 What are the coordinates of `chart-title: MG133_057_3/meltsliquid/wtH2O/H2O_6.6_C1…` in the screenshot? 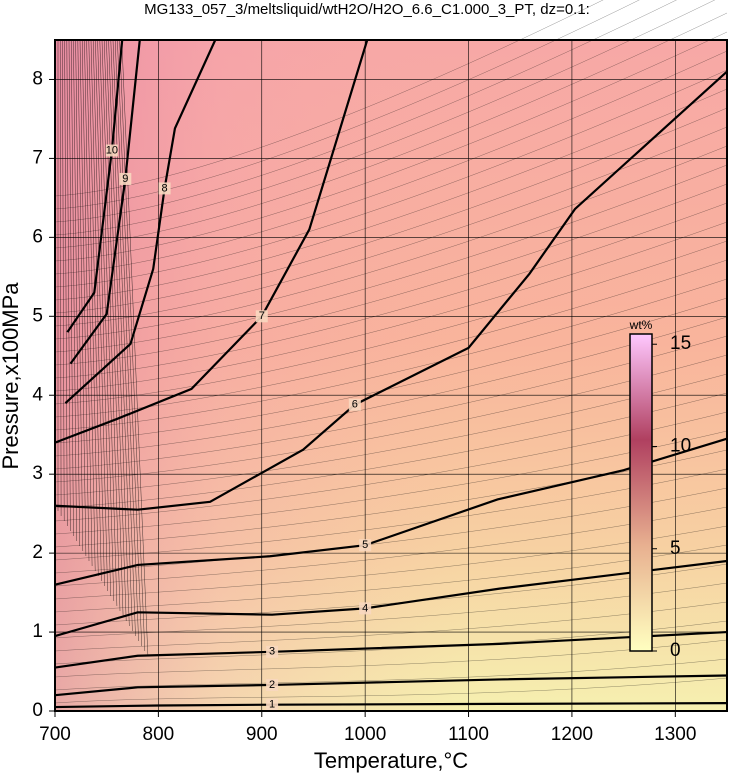 It's located at (367, 9).